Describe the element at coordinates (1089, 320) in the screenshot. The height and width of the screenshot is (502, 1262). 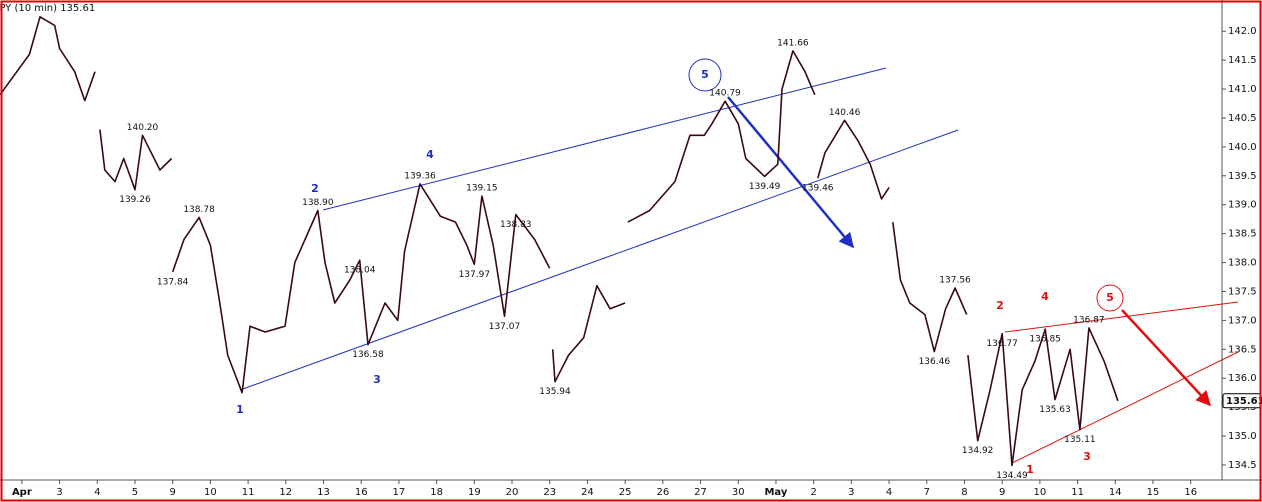
I see `price-label: 136.87` at that location.